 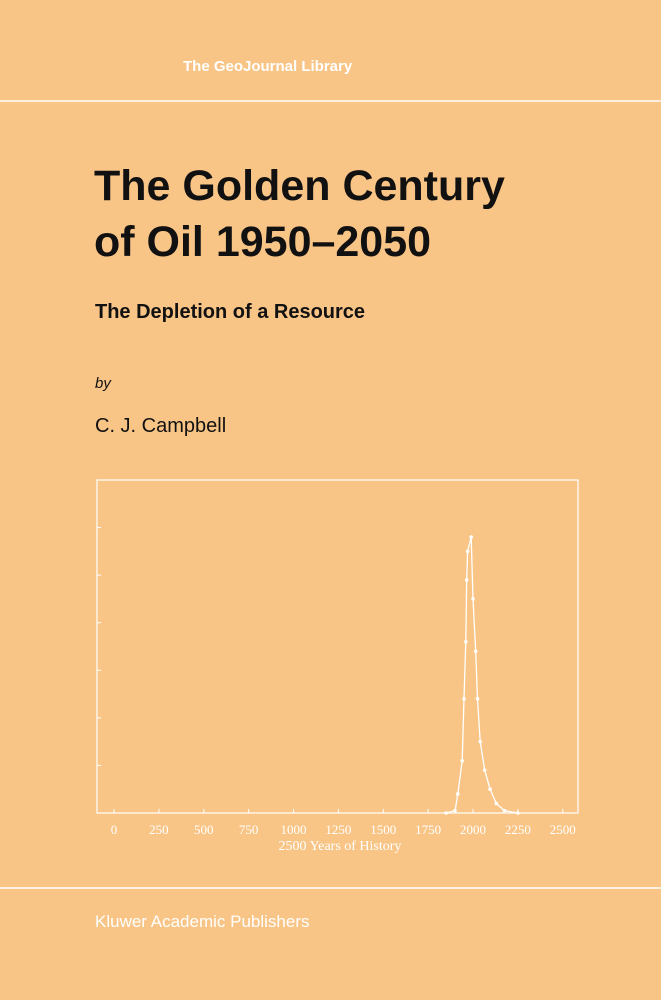 What do you see at coordinates (103, 383) in the screenshot?
I see `by: by` at bounding box center [103, 383].